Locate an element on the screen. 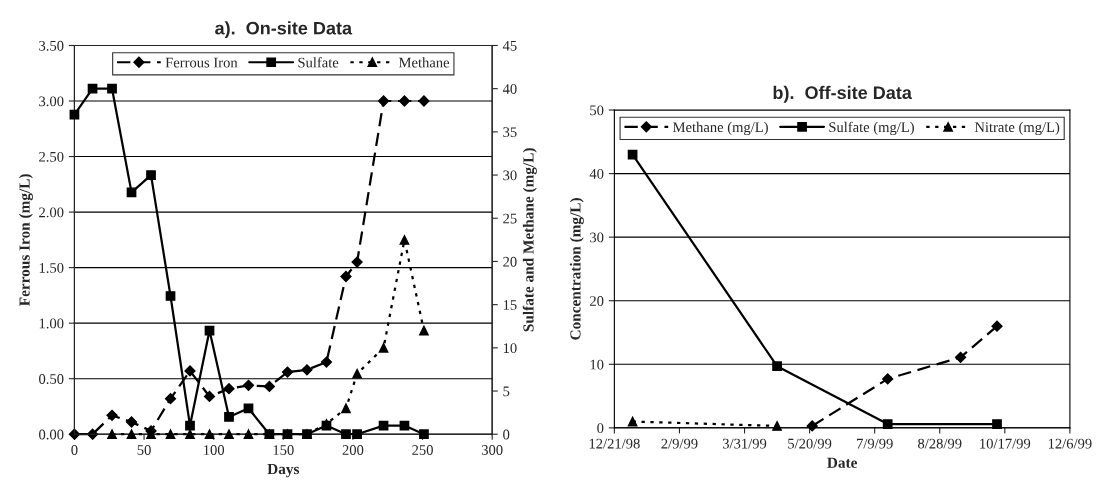 This screenshot has width=1111, height=489. y2-tick-label: 5 is located at coordinates (506, 391).